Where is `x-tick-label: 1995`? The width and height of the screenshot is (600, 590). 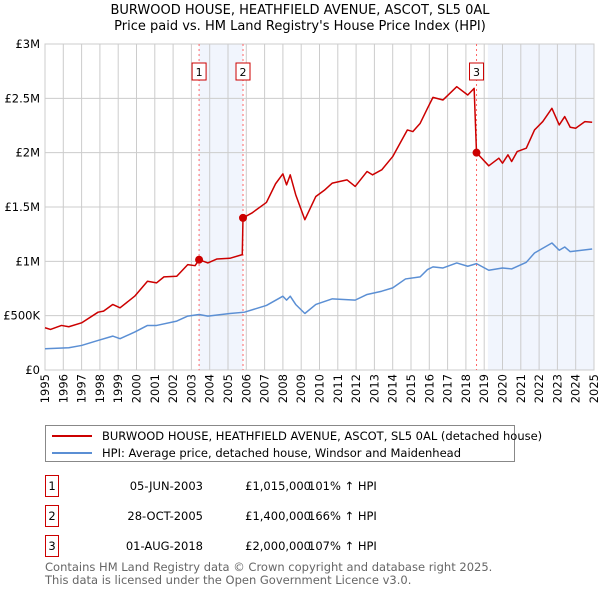
x-tick-label: 1995 is located at coordinates (45, 388).